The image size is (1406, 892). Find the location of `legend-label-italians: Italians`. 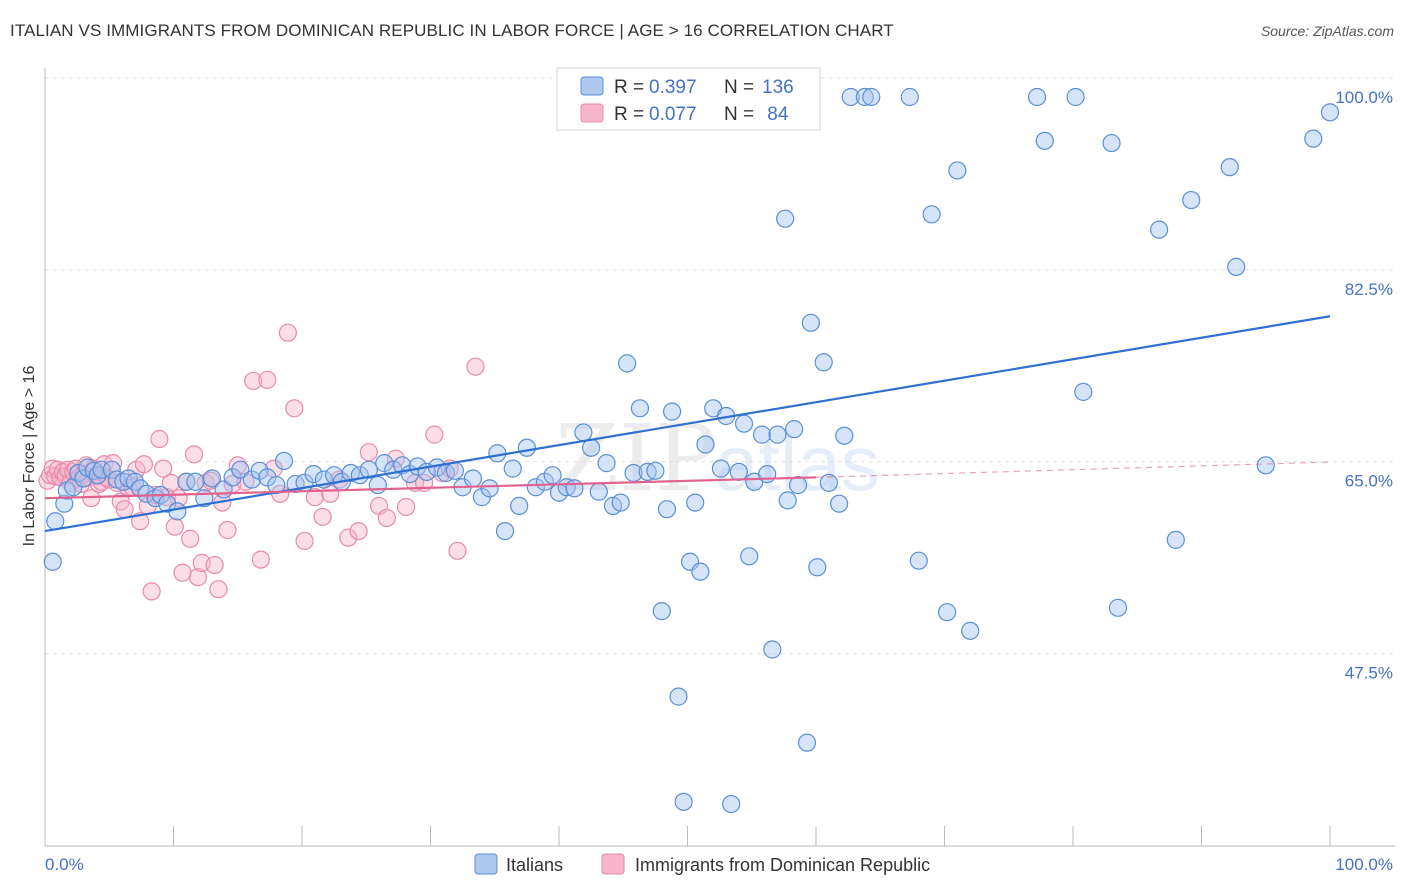

legend-label-italians: Italians is located at coordinates (534, 865).